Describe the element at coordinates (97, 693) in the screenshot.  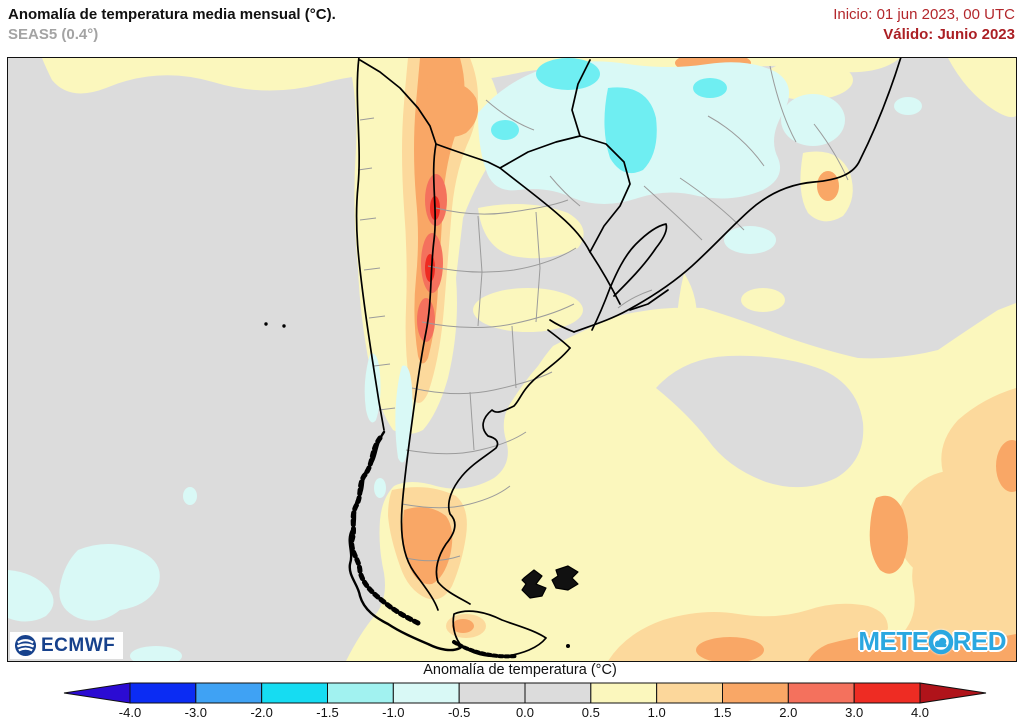
I see `colorbar-arrow-left` at that location.